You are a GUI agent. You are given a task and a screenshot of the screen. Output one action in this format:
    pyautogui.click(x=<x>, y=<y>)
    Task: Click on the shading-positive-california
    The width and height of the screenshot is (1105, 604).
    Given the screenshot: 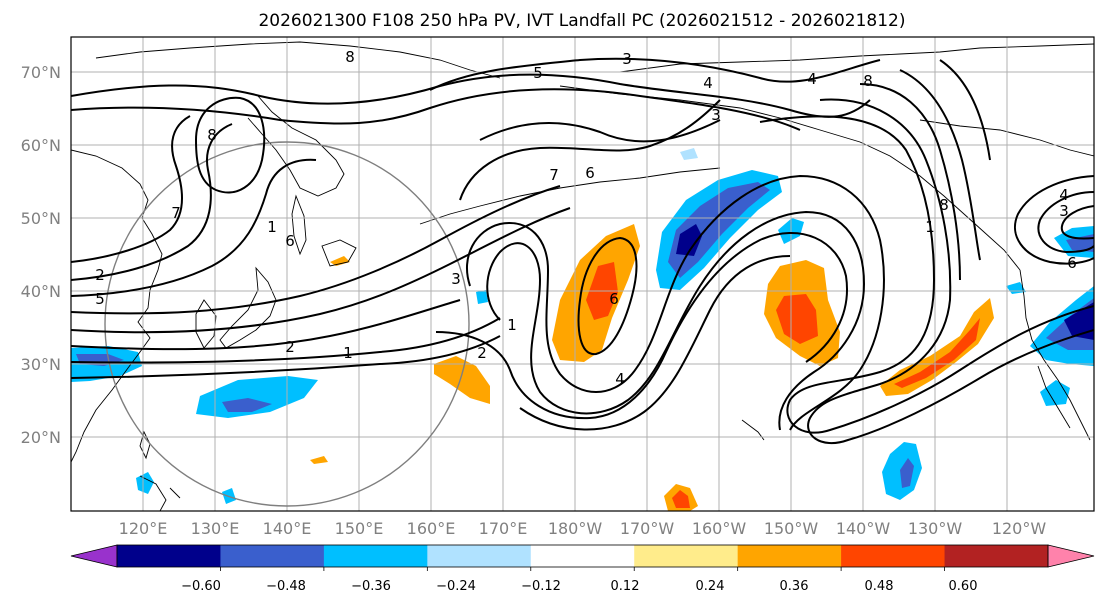 What is the action you would take?
    pyautogui.click(x=937, y=347)
    